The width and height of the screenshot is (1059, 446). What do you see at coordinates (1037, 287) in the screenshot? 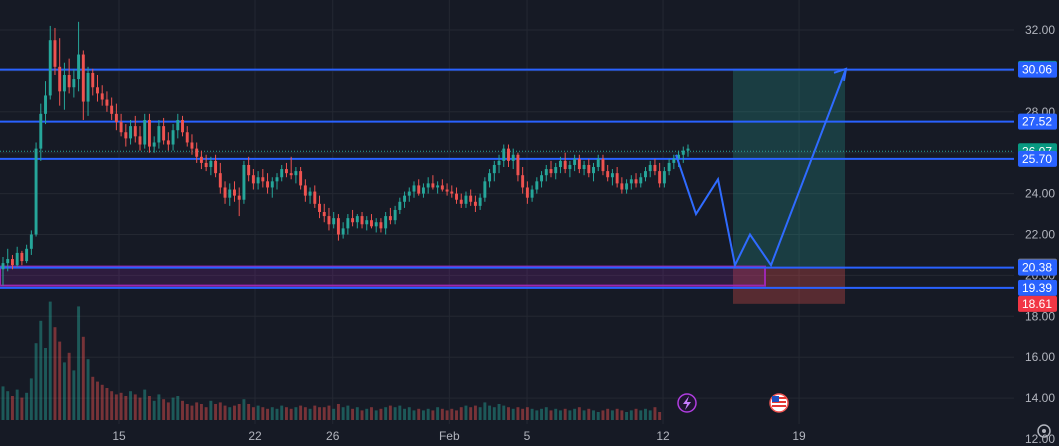
I see `price-badge: 19.39` at bounding box center [1037, 287].